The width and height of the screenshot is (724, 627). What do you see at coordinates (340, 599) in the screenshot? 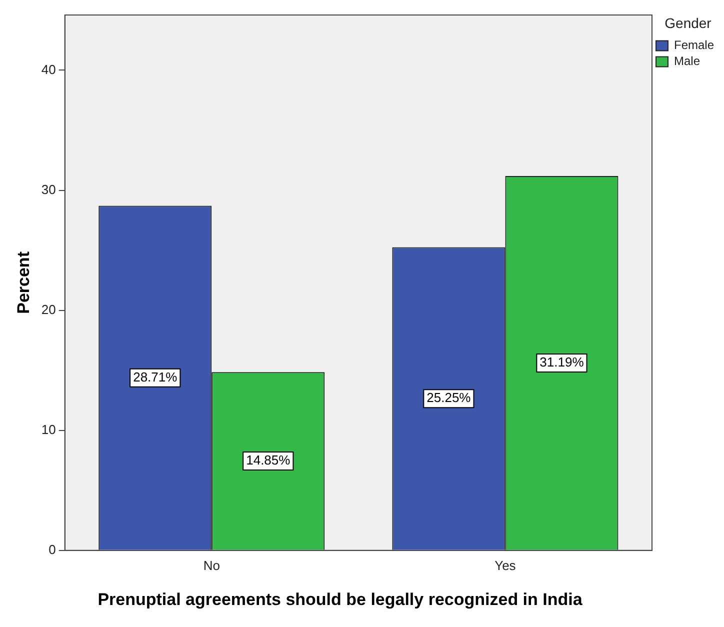
I see `x-axis-title: Prenuptial agreements should be legally recognized in India` at bounding box center [340, 599].